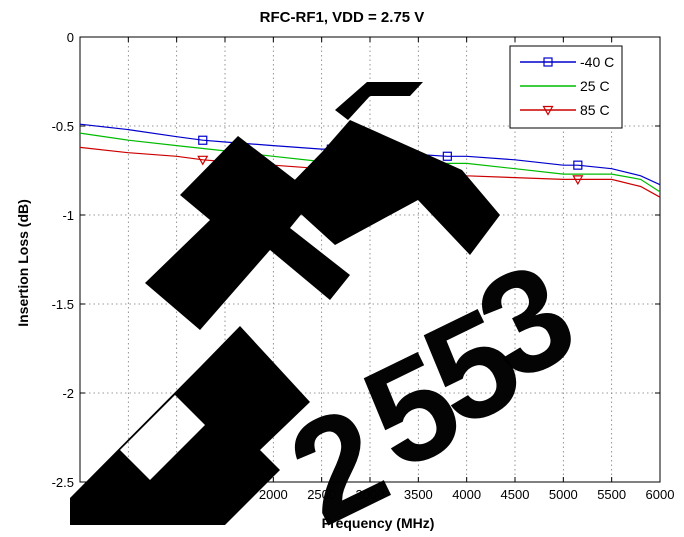  I want to click on legend-label: -40 C, so click(597, 62).